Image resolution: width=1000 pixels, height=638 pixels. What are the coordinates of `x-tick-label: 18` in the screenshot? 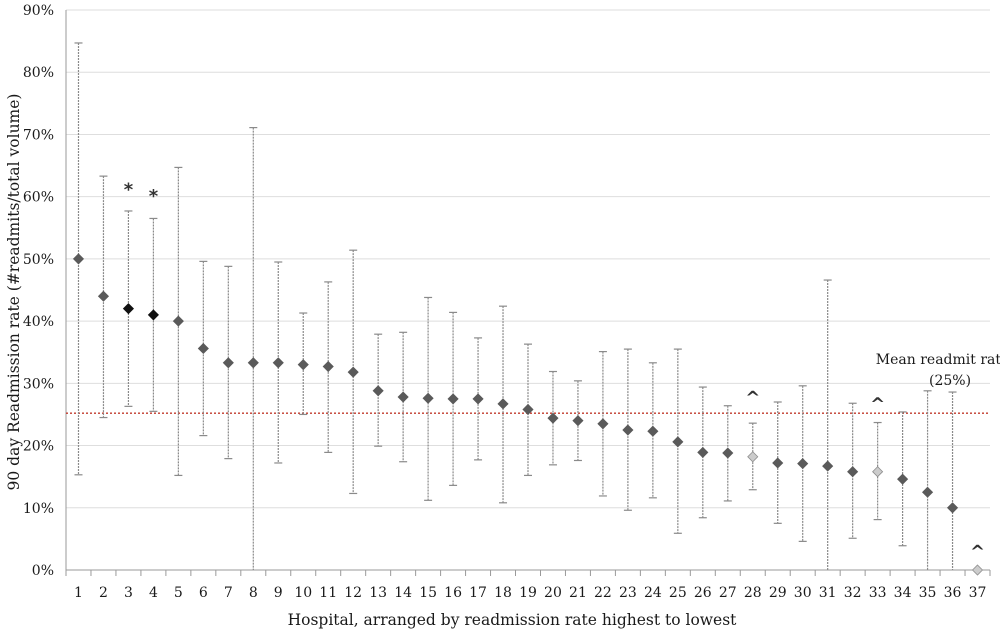 It's located at (503, 593).